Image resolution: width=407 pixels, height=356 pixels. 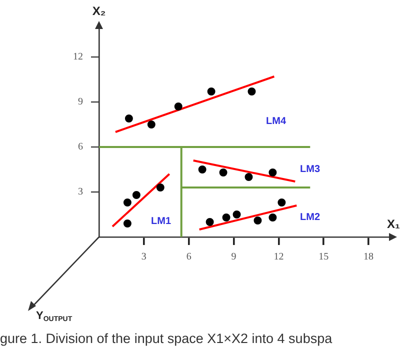 I want to click on text: gure 1. Division of the input space X1×X2 into 4 subspa, so click(x=167, y=338).